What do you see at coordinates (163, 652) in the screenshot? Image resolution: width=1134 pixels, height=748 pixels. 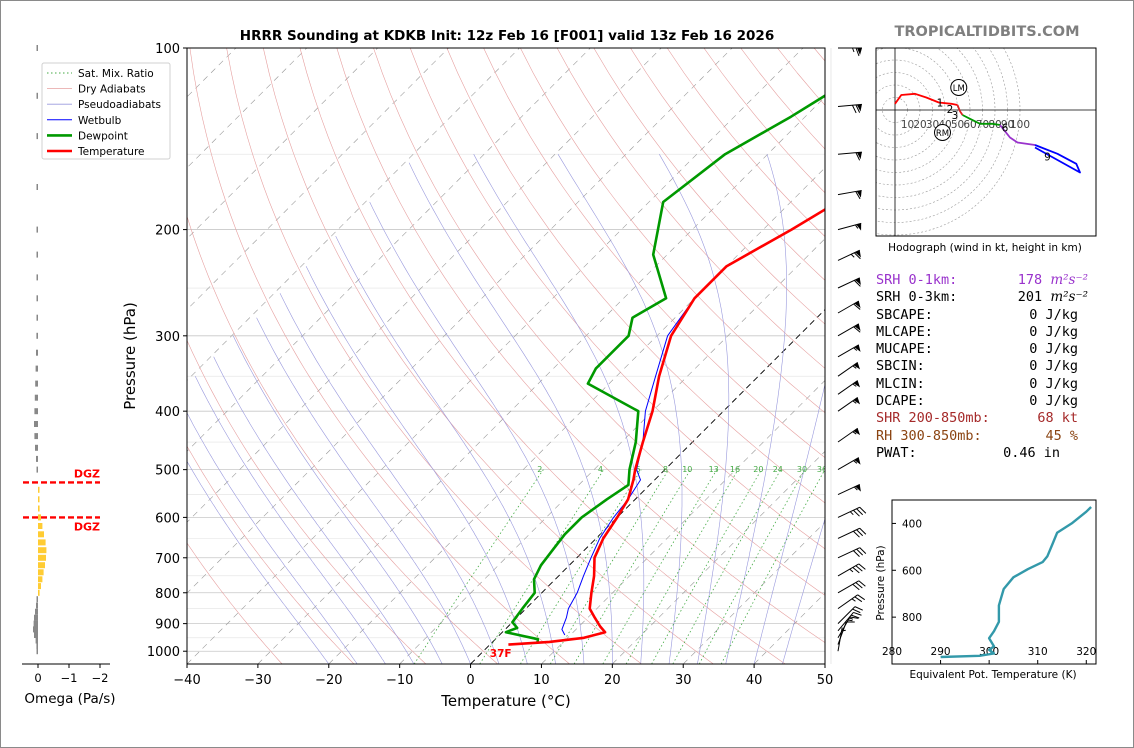 I see `y-tick-label: 1000` at bounding box center [163, 652].